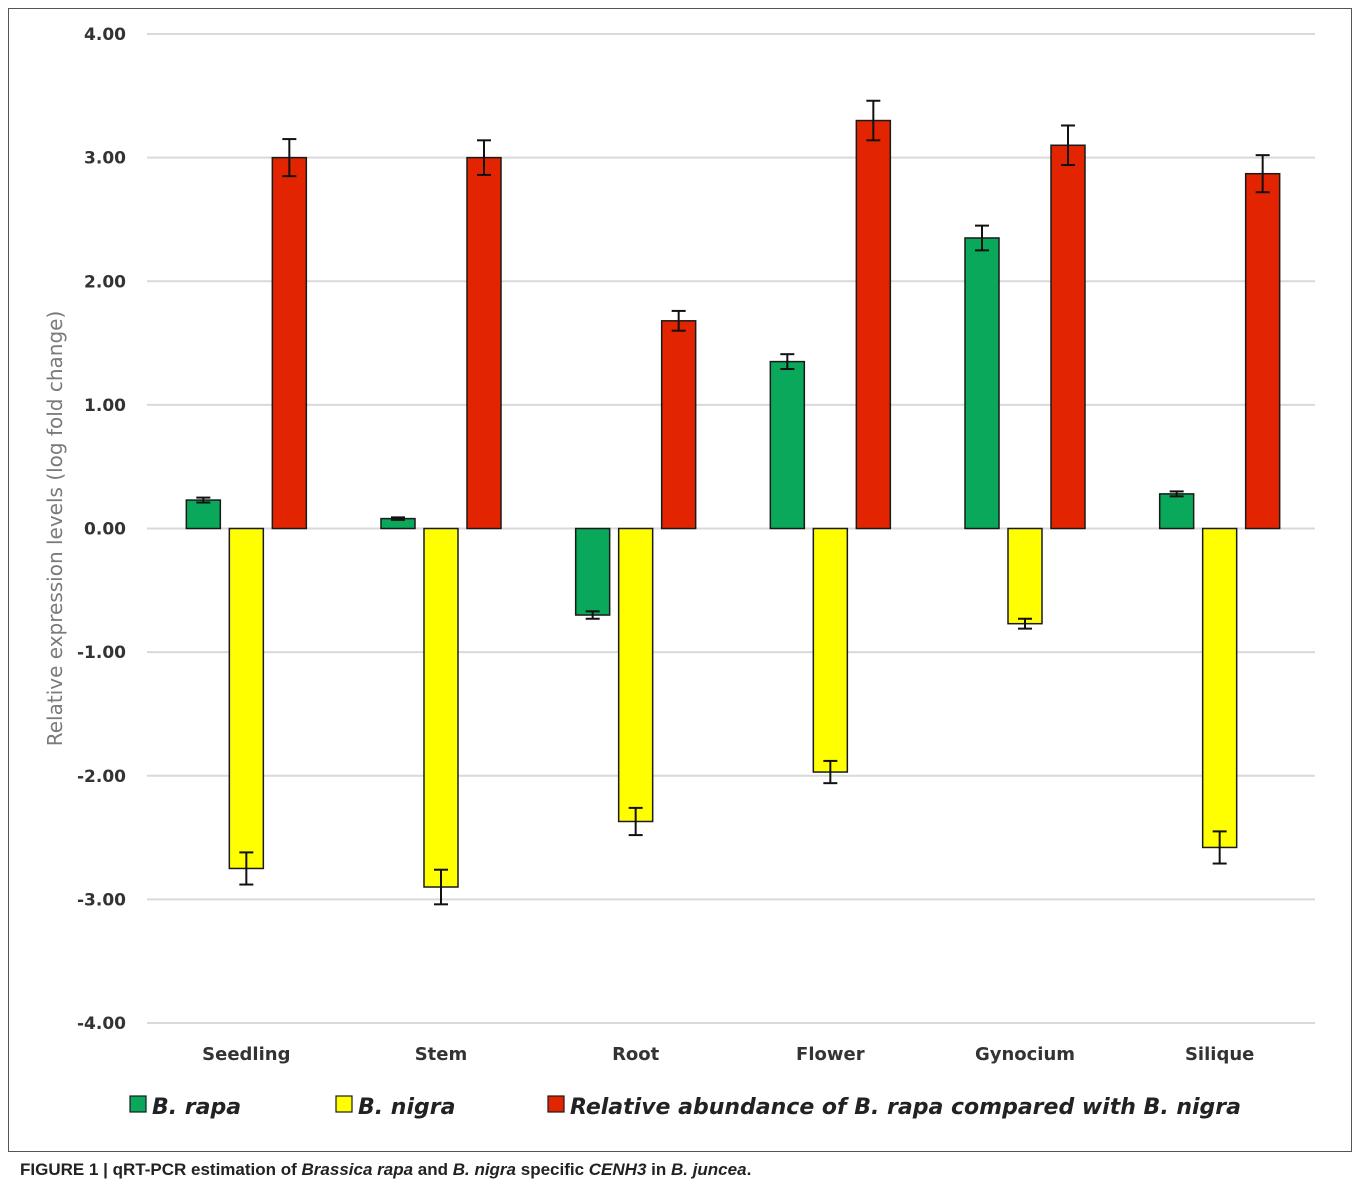  I want to click on caption-text-3: specific, so click(552, 1169).